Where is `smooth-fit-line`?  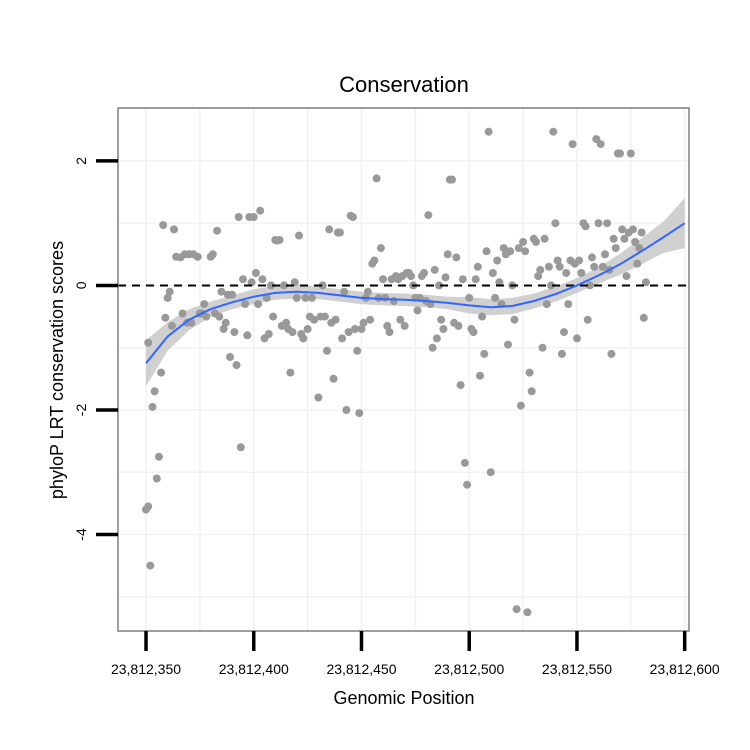
smooth-fit-line is located at coordinates (415, 293).